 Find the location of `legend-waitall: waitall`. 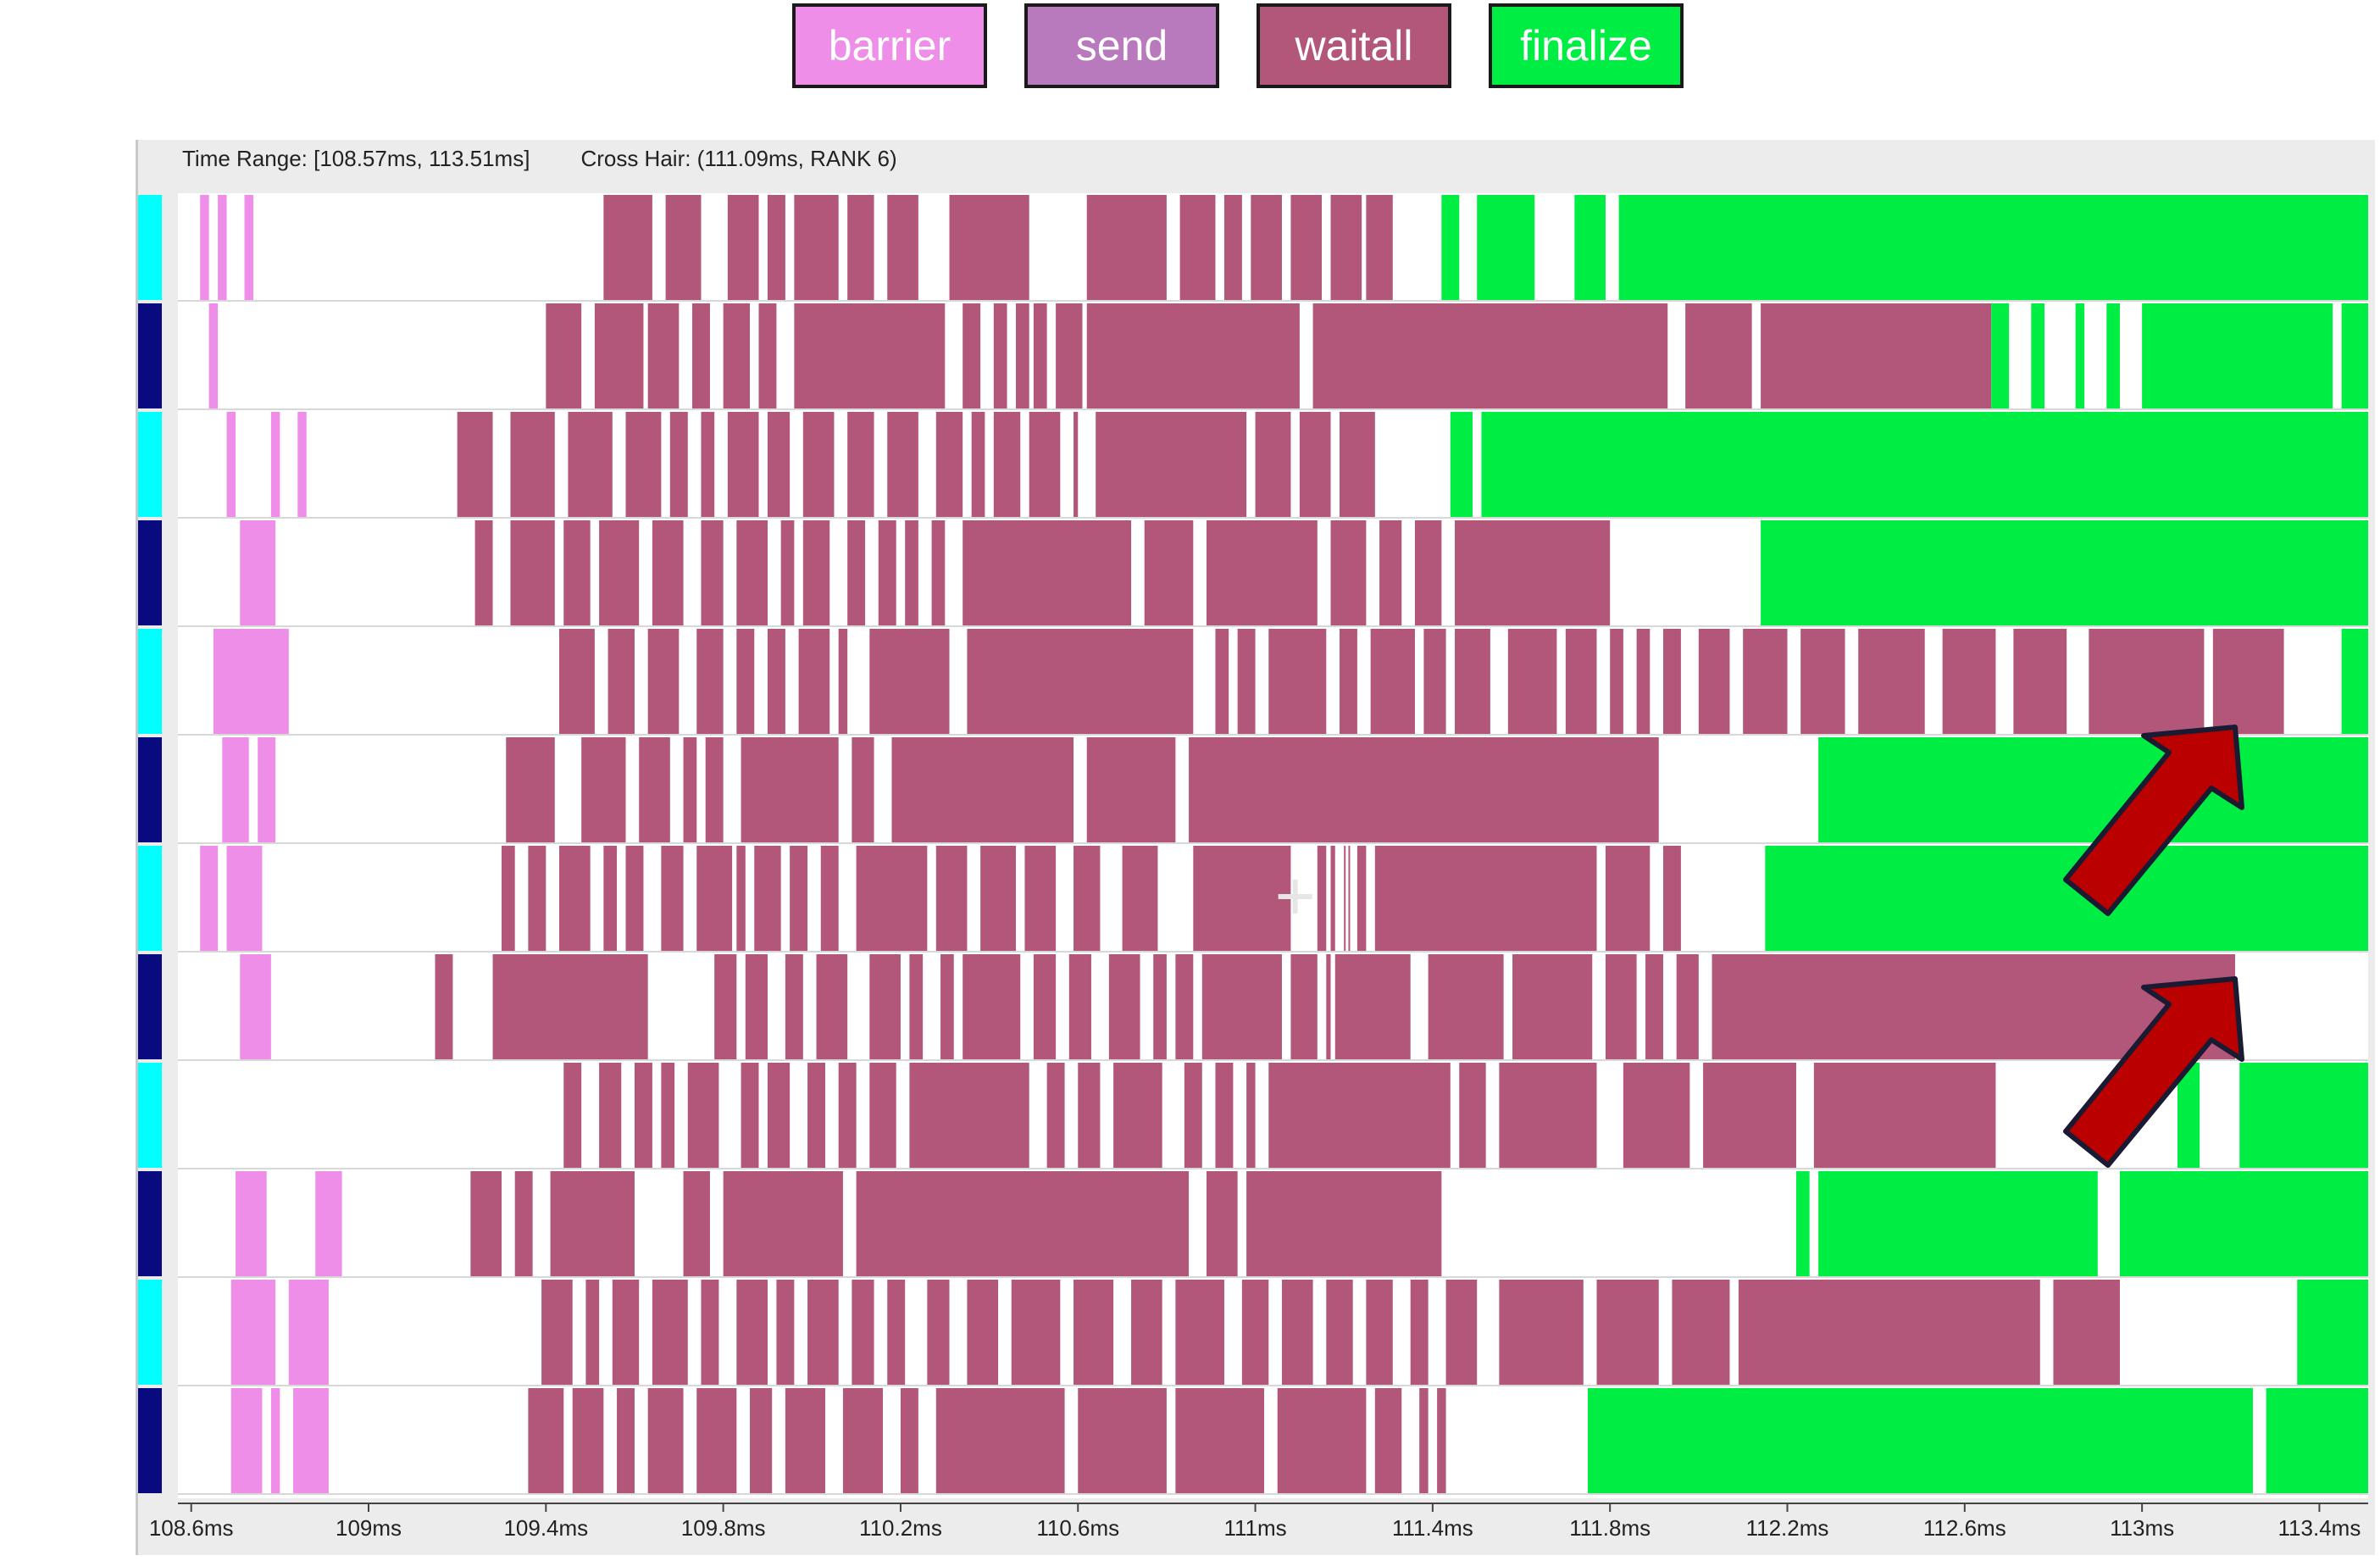

legend-waitall: waitall is located at coordinates (1354, 46).